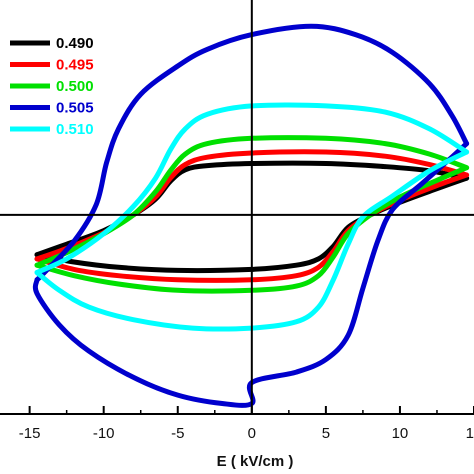 This screenshot has width=474, height=474. Describe the element at coordinates (52, 65) in the screenshot. I see `legend-entry: 0.495` at that location.